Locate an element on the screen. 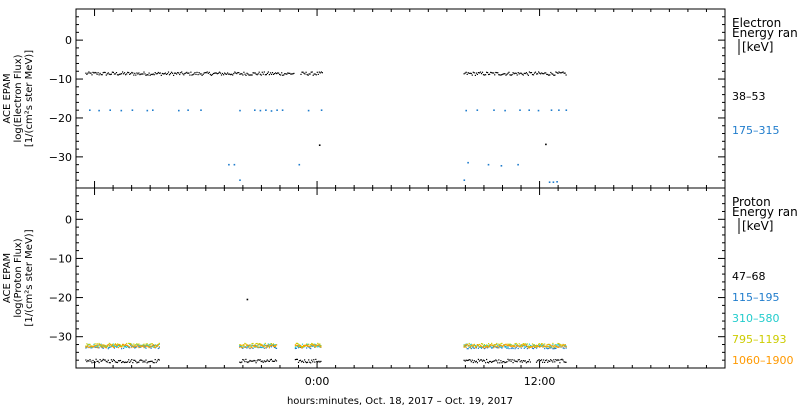 This screenshot has width=800, height=410. legend-entry: 175–315 is located at coordinates (756, 130).